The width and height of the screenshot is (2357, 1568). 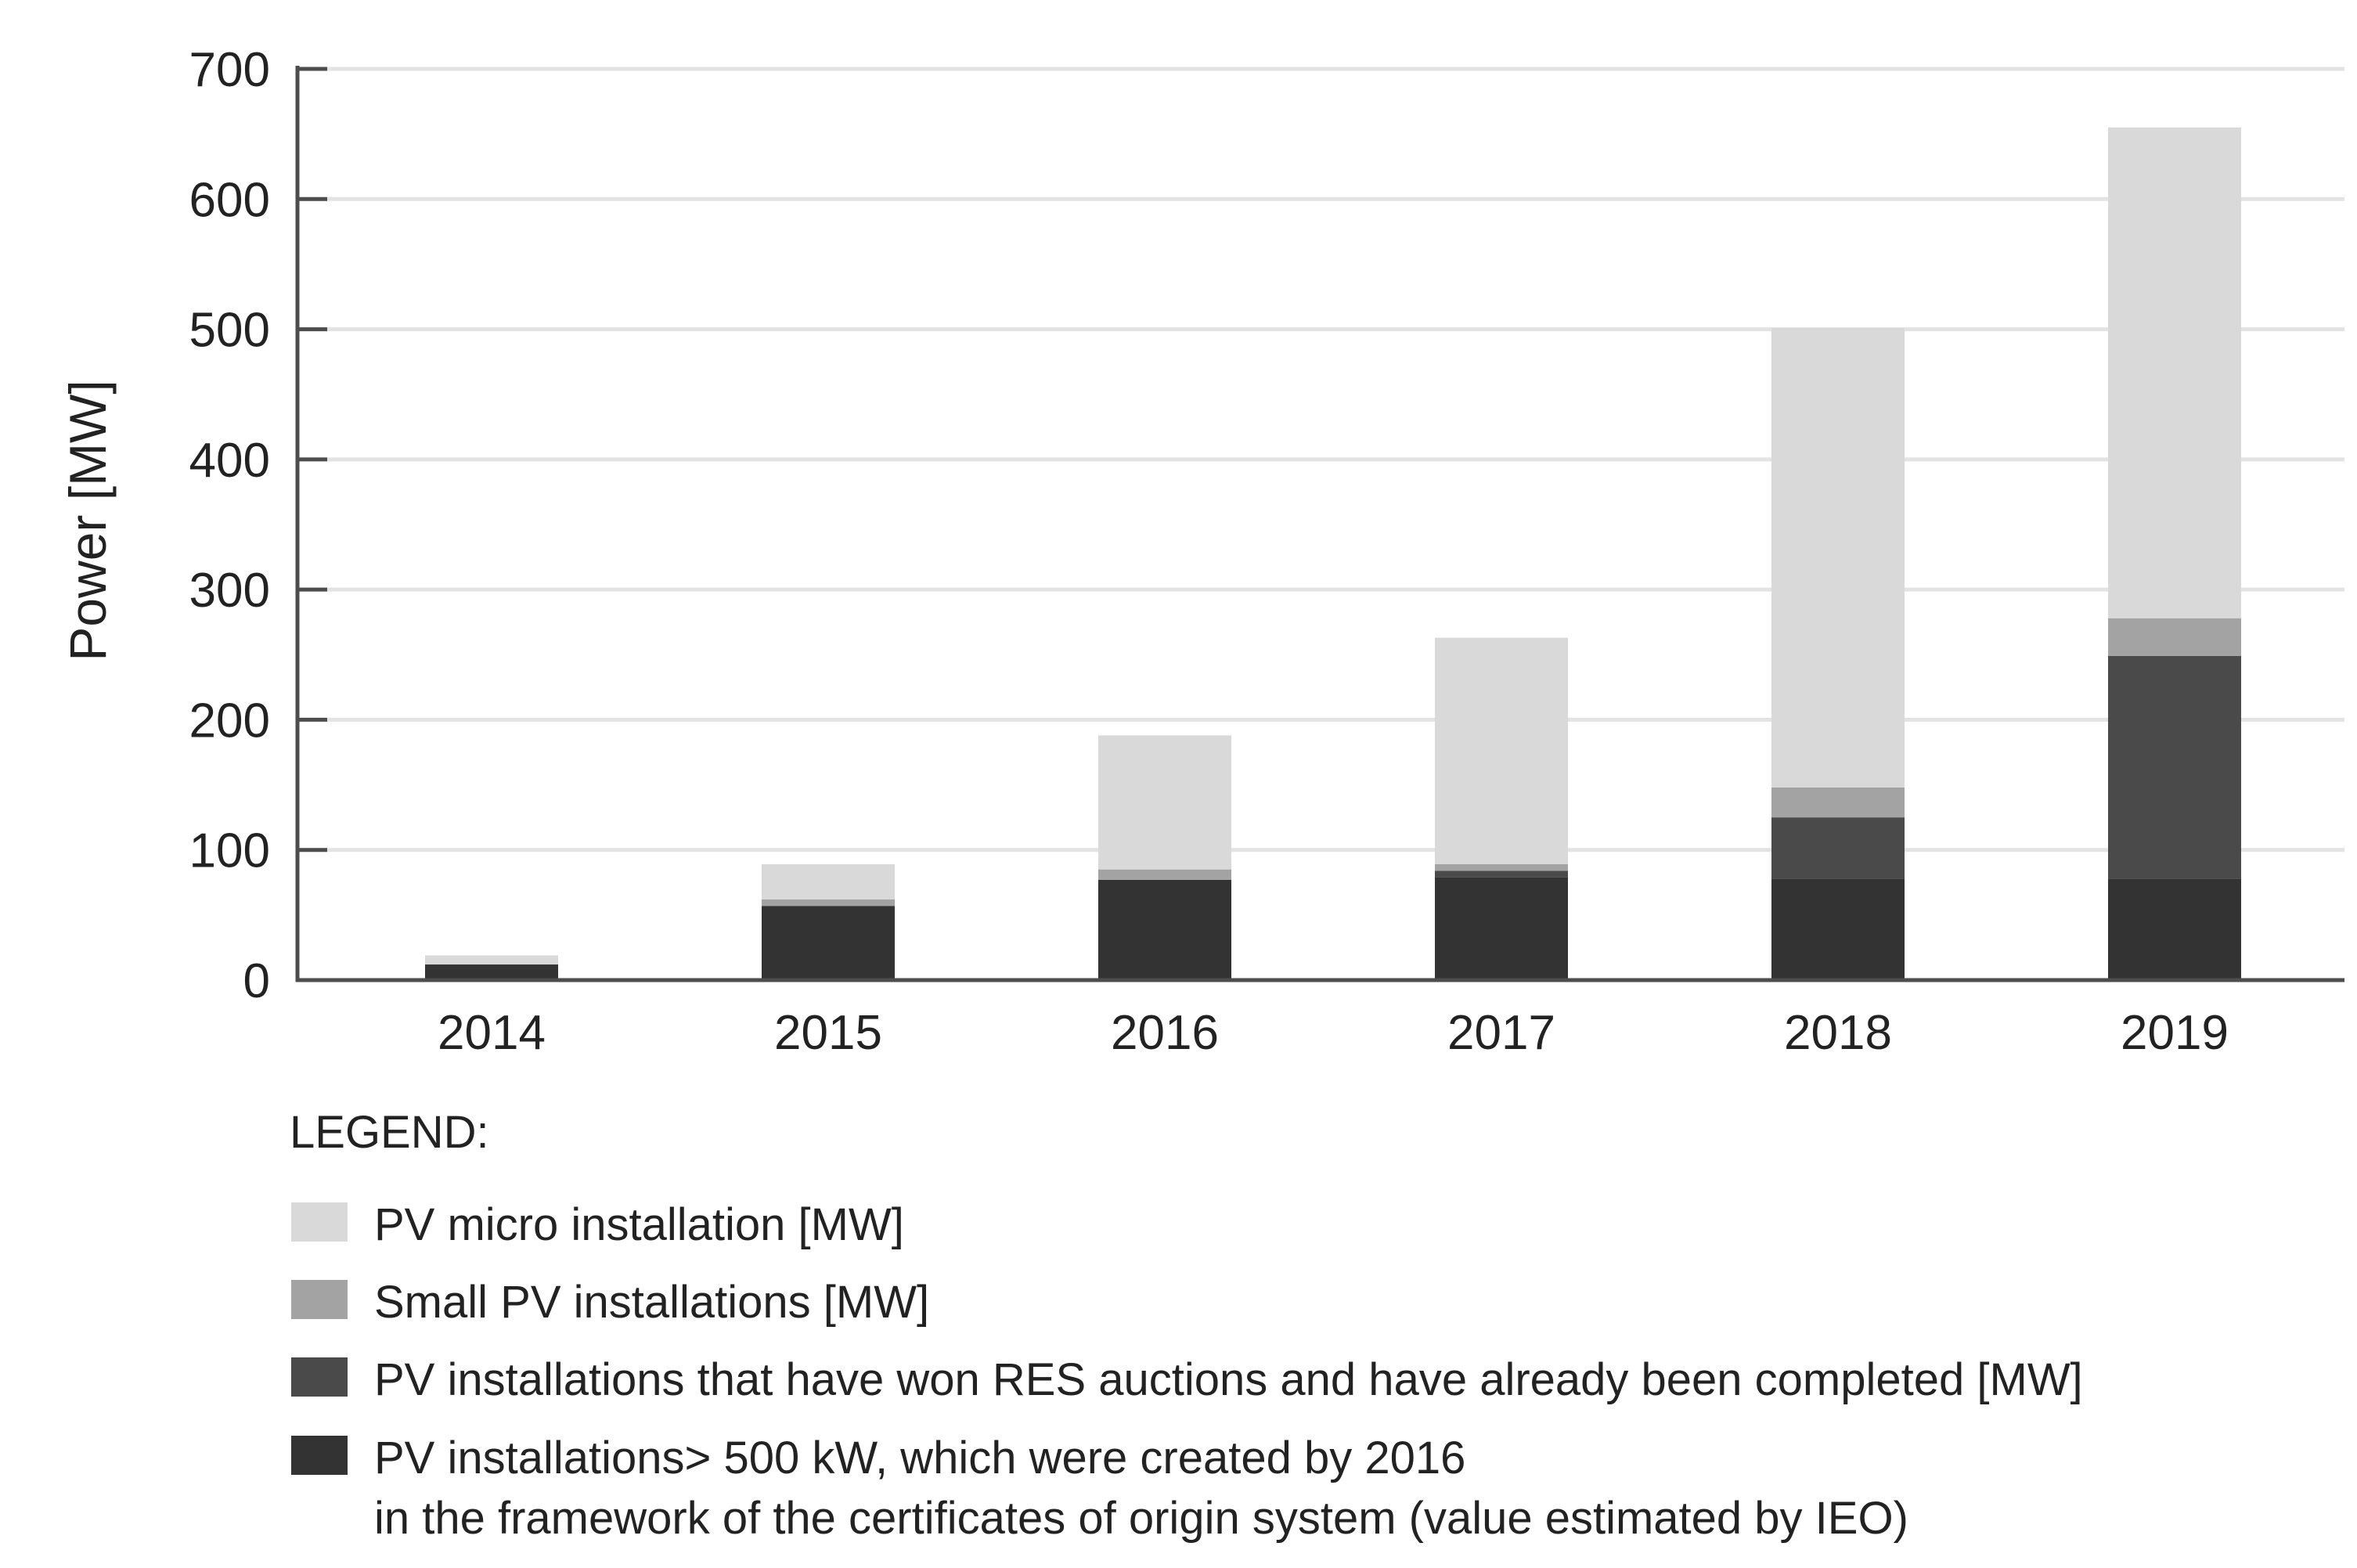 I want to click on x-tick-label-2016: 2016, so click(x=1165, y=1033).